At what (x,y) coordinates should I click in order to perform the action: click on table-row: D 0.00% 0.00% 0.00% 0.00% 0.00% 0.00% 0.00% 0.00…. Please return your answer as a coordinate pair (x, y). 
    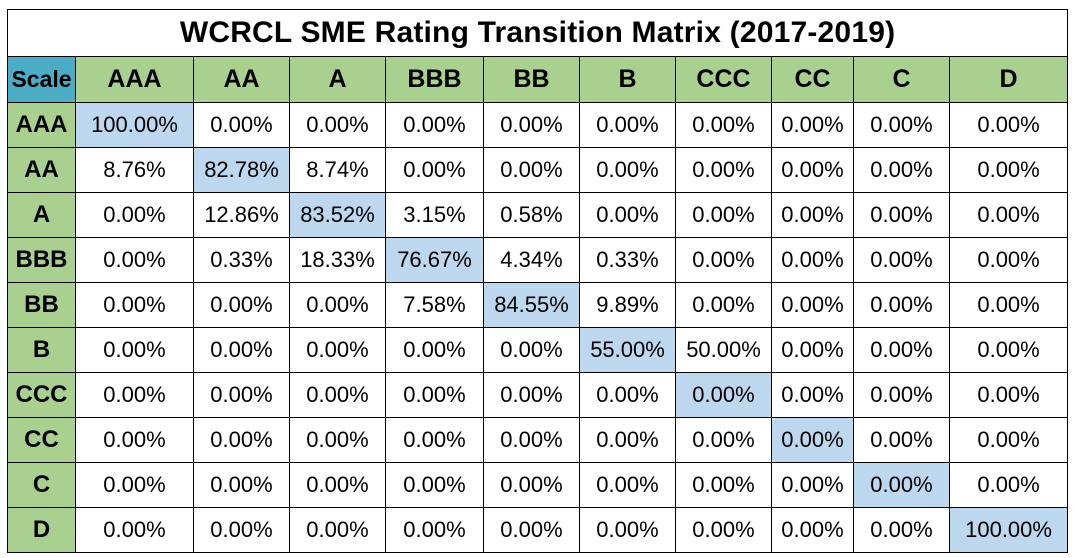
    Looking at the image, I should click on (538, 530).